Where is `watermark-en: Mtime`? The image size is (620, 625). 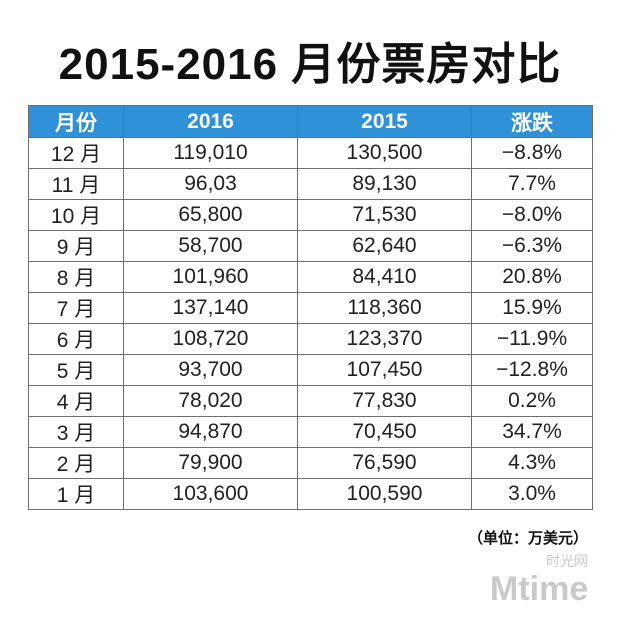
watermark-en: Mtime is located at coordinates (539, 589).